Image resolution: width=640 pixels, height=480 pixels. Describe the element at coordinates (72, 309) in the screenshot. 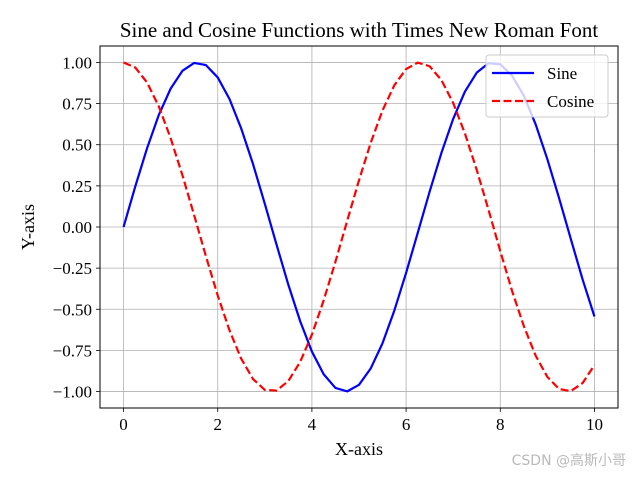

I see `y-tick-label: −0.50` at that location.